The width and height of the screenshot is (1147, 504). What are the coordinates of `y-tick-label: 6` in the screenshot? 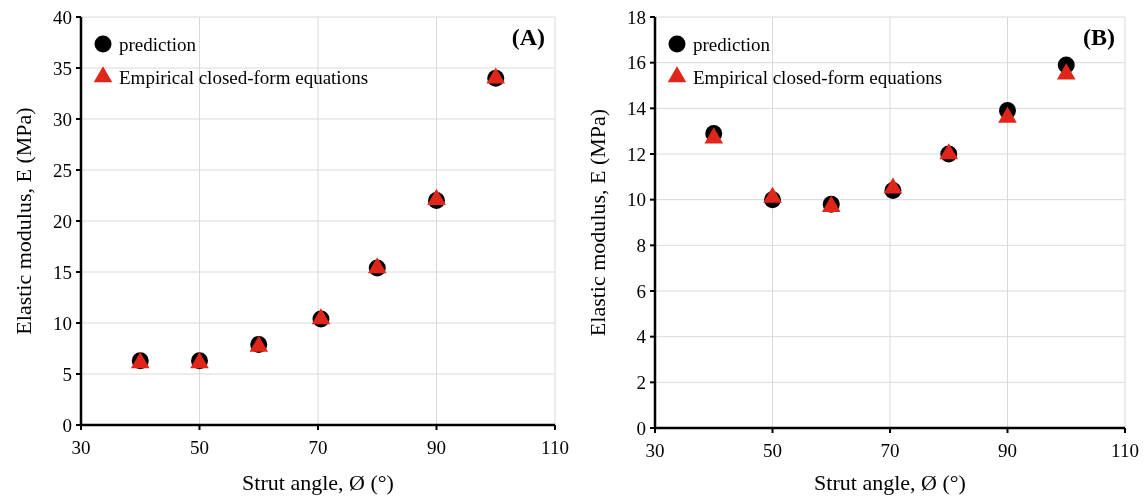 It's located at (641, 291).